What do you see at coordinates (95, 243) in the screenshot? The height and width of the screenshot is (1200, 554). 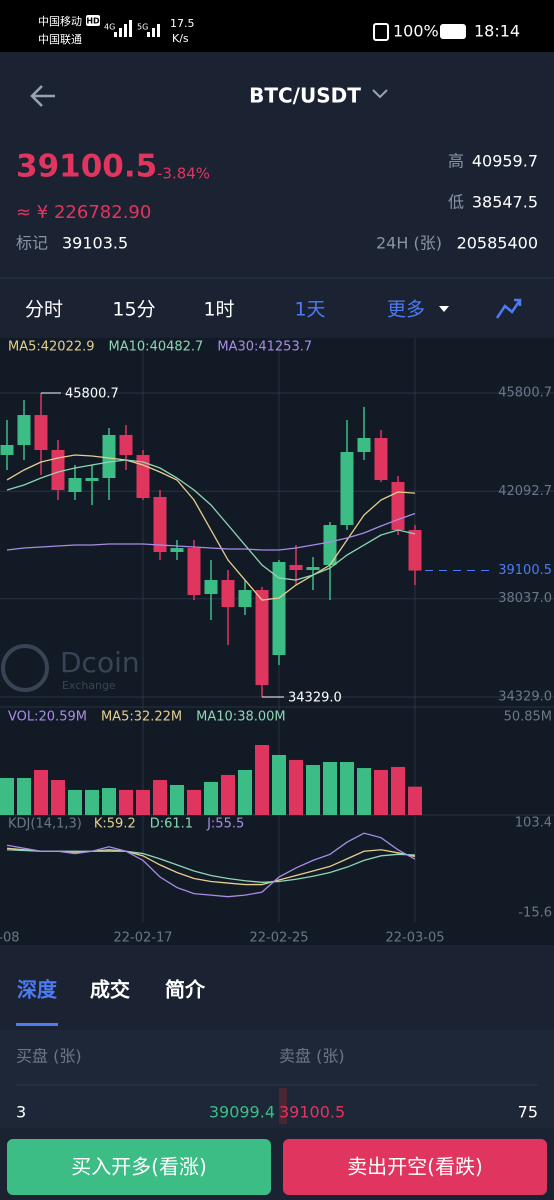 I see `mark-price: 39103.5` at bounding box center [95, 243].